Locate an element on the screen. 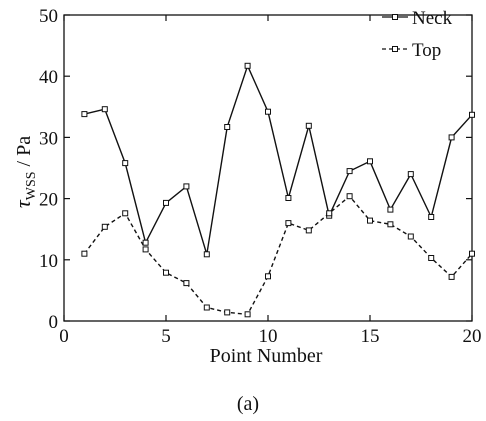  y-tick-label: 20 is located at coordinates (48, 200).